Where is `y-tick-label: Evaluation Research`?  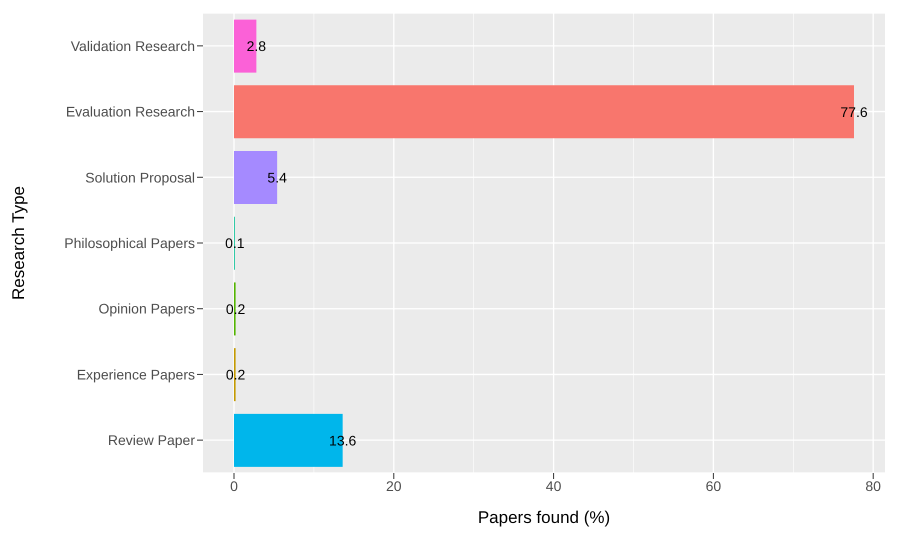 y-tick-label: Evaluation Research is located at coordinates (130, 112).